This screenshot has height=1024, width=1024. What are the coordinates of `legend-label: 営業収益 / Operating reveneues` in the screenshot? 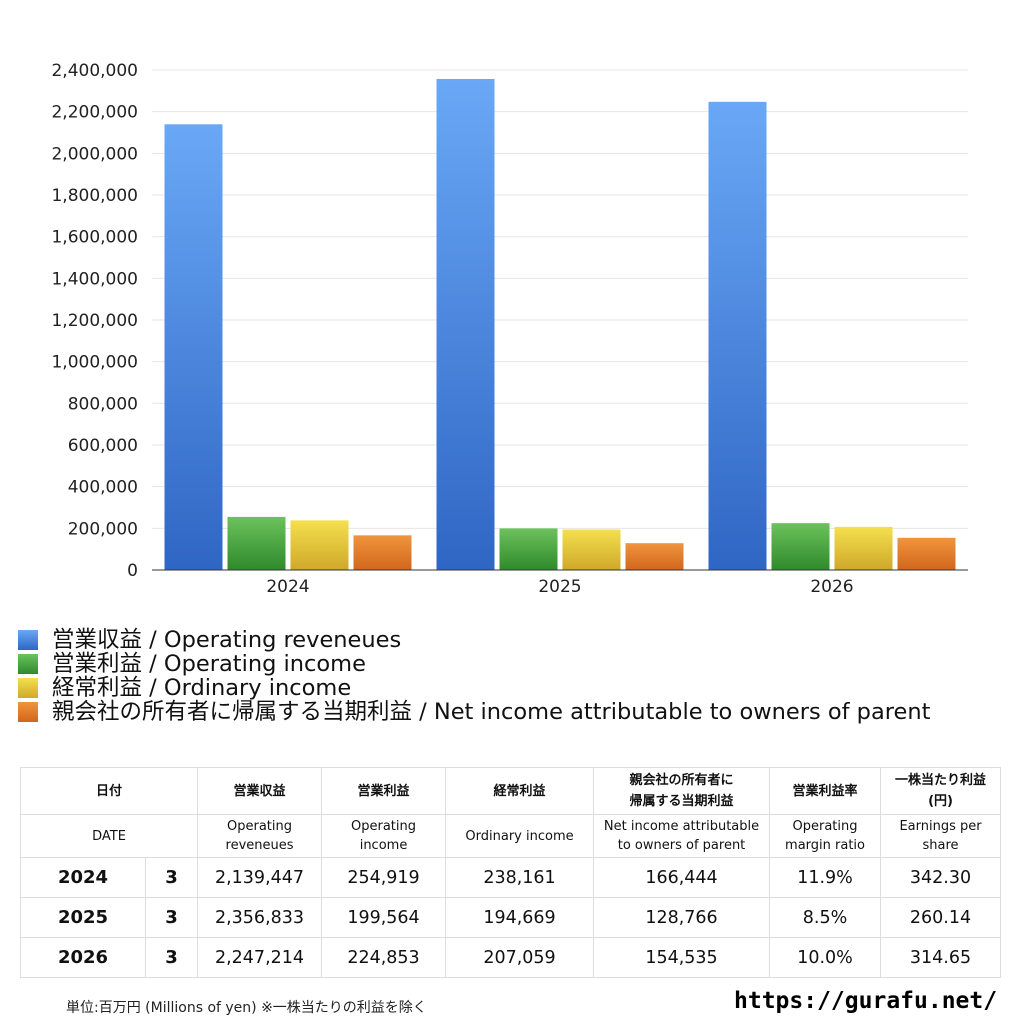 It's located at (227, 640).